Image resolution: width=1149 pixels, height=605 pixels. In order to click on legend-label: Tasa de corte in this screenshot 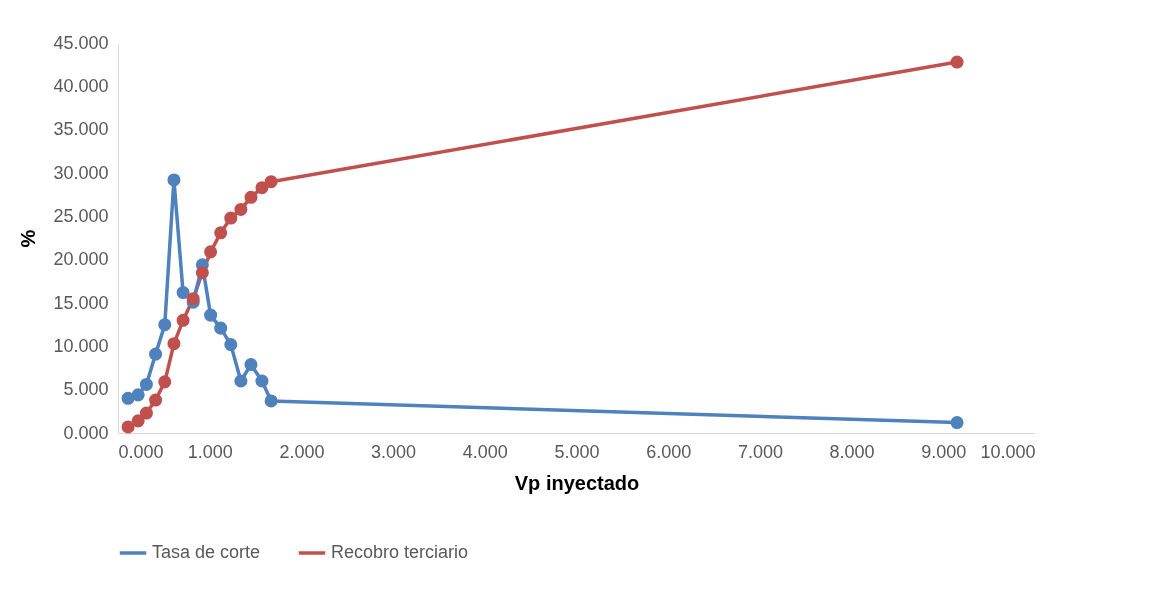, I will do `click(206, 552)`.